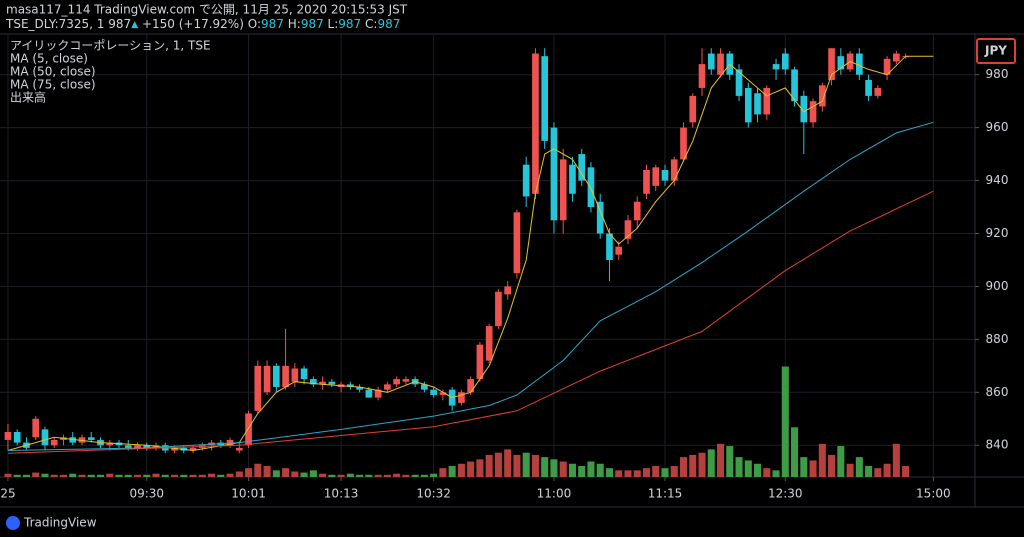 The image size is (1024, 537). I want to click on h-label: H:, so click(294, 24).